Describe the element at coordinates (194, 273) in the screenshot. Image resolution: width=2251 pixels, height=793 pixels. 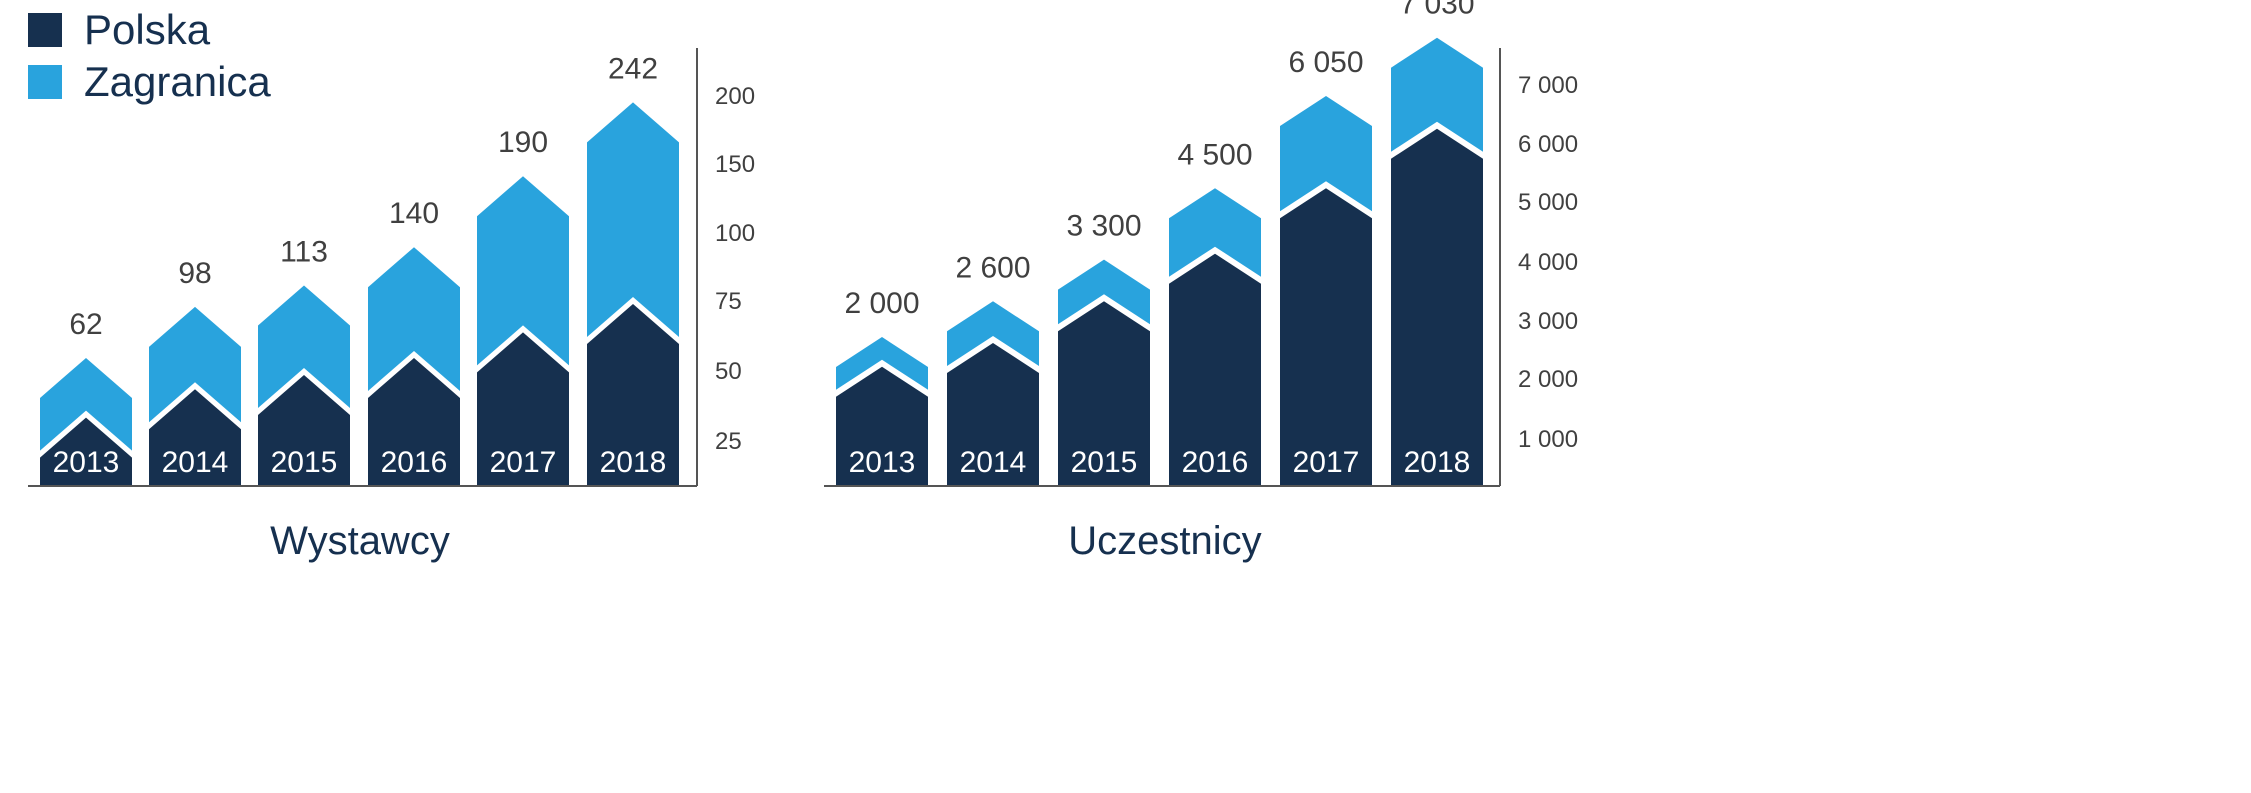
I see `total-value-label: 98` at that location.